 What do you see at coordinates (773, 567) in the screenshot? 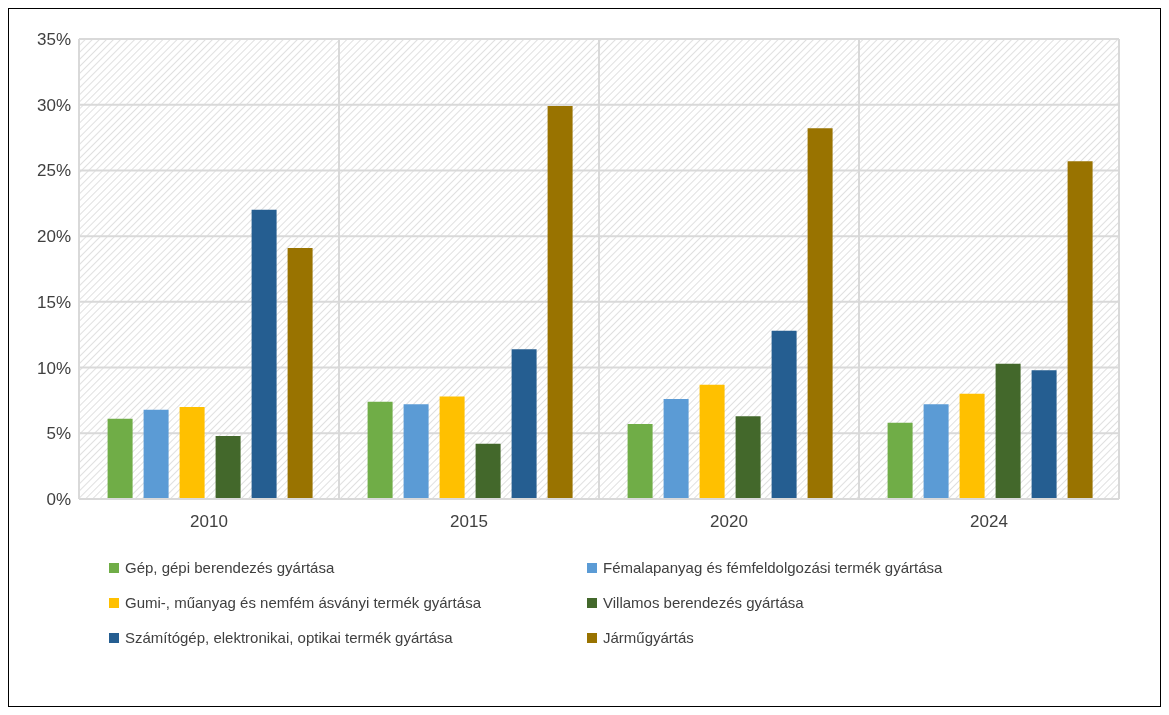
I see `legend-label: Fémalapanyag és fémfeldolgozási termék gyártása` at bounding box center [773, 567].